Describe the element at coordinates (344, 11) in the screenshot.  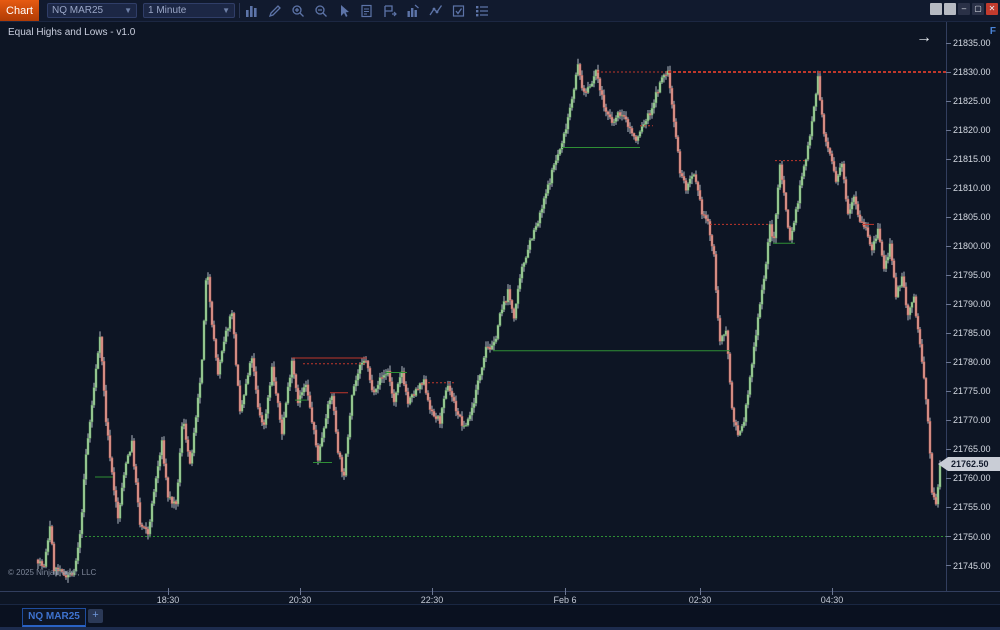
I see `cursor-arrow-icon` at that location.